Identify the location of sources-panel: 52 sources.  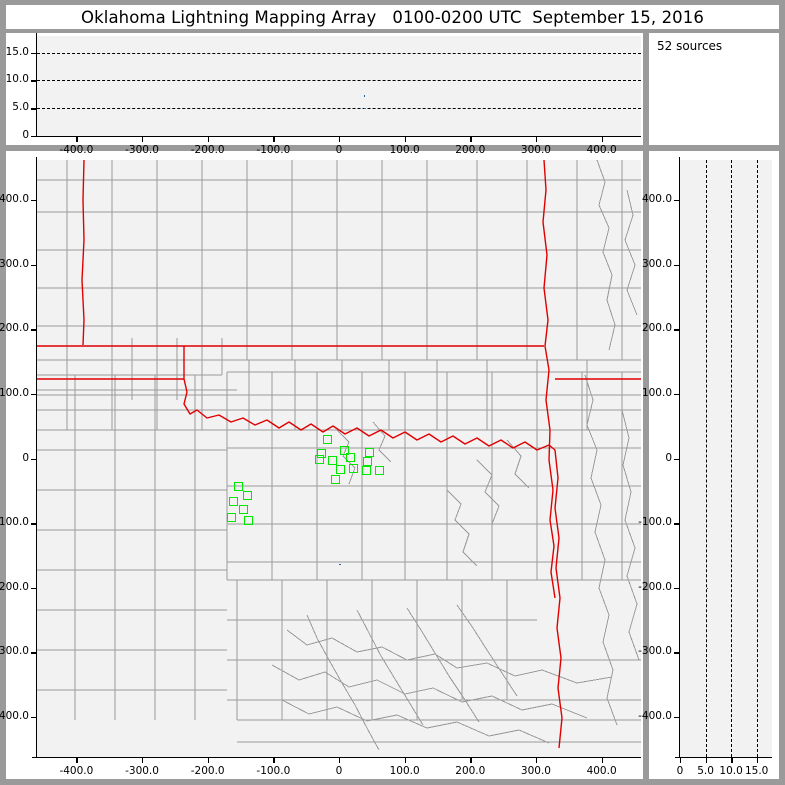
(714, 89).